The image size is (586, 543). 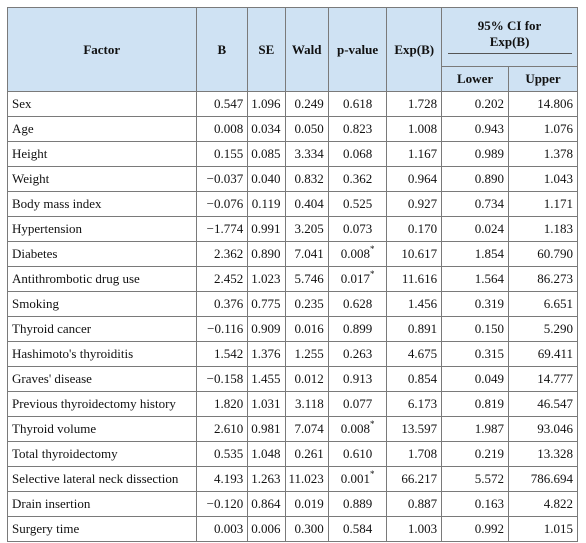 What do you see at coordinates (414, 529) in the screenshot?
I see `cell-expb: 1.003` at bounding box center [414, 529].